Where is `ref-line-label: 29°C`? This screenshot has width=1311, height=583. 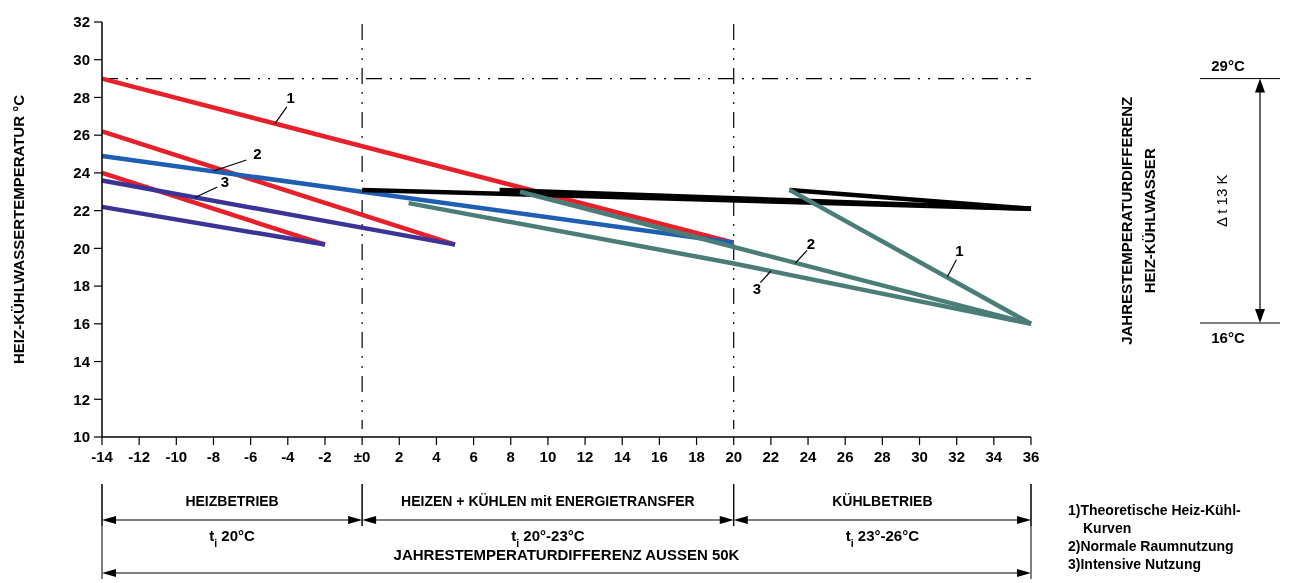 ref-line-label: 29°C is located at coordinates (1228, 65).